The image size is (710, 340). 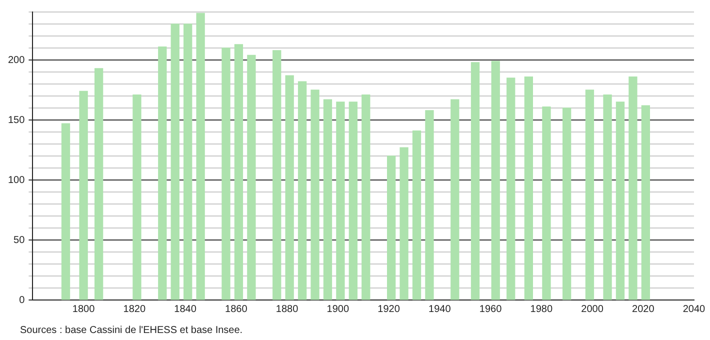 I want to click on x-tick-label: 1980, so click(x=541, y=309).